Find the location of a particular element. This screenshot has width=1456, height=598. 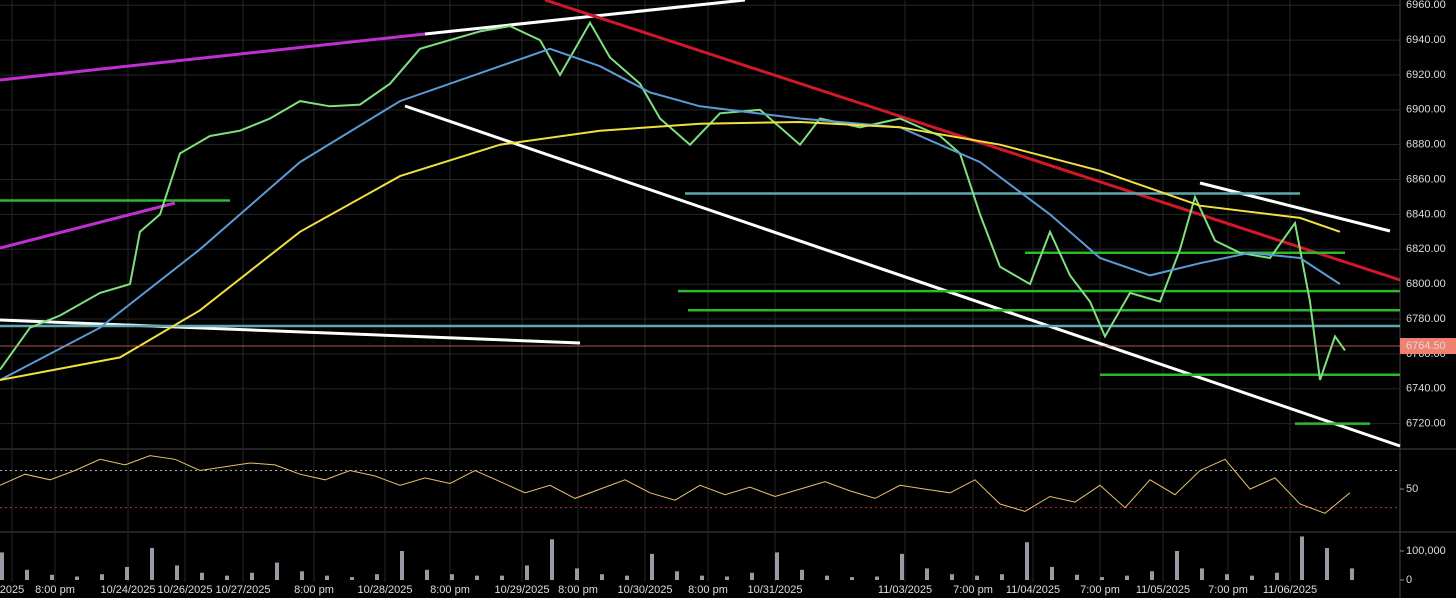

last-price-box is located at coordinates (1428, 346).